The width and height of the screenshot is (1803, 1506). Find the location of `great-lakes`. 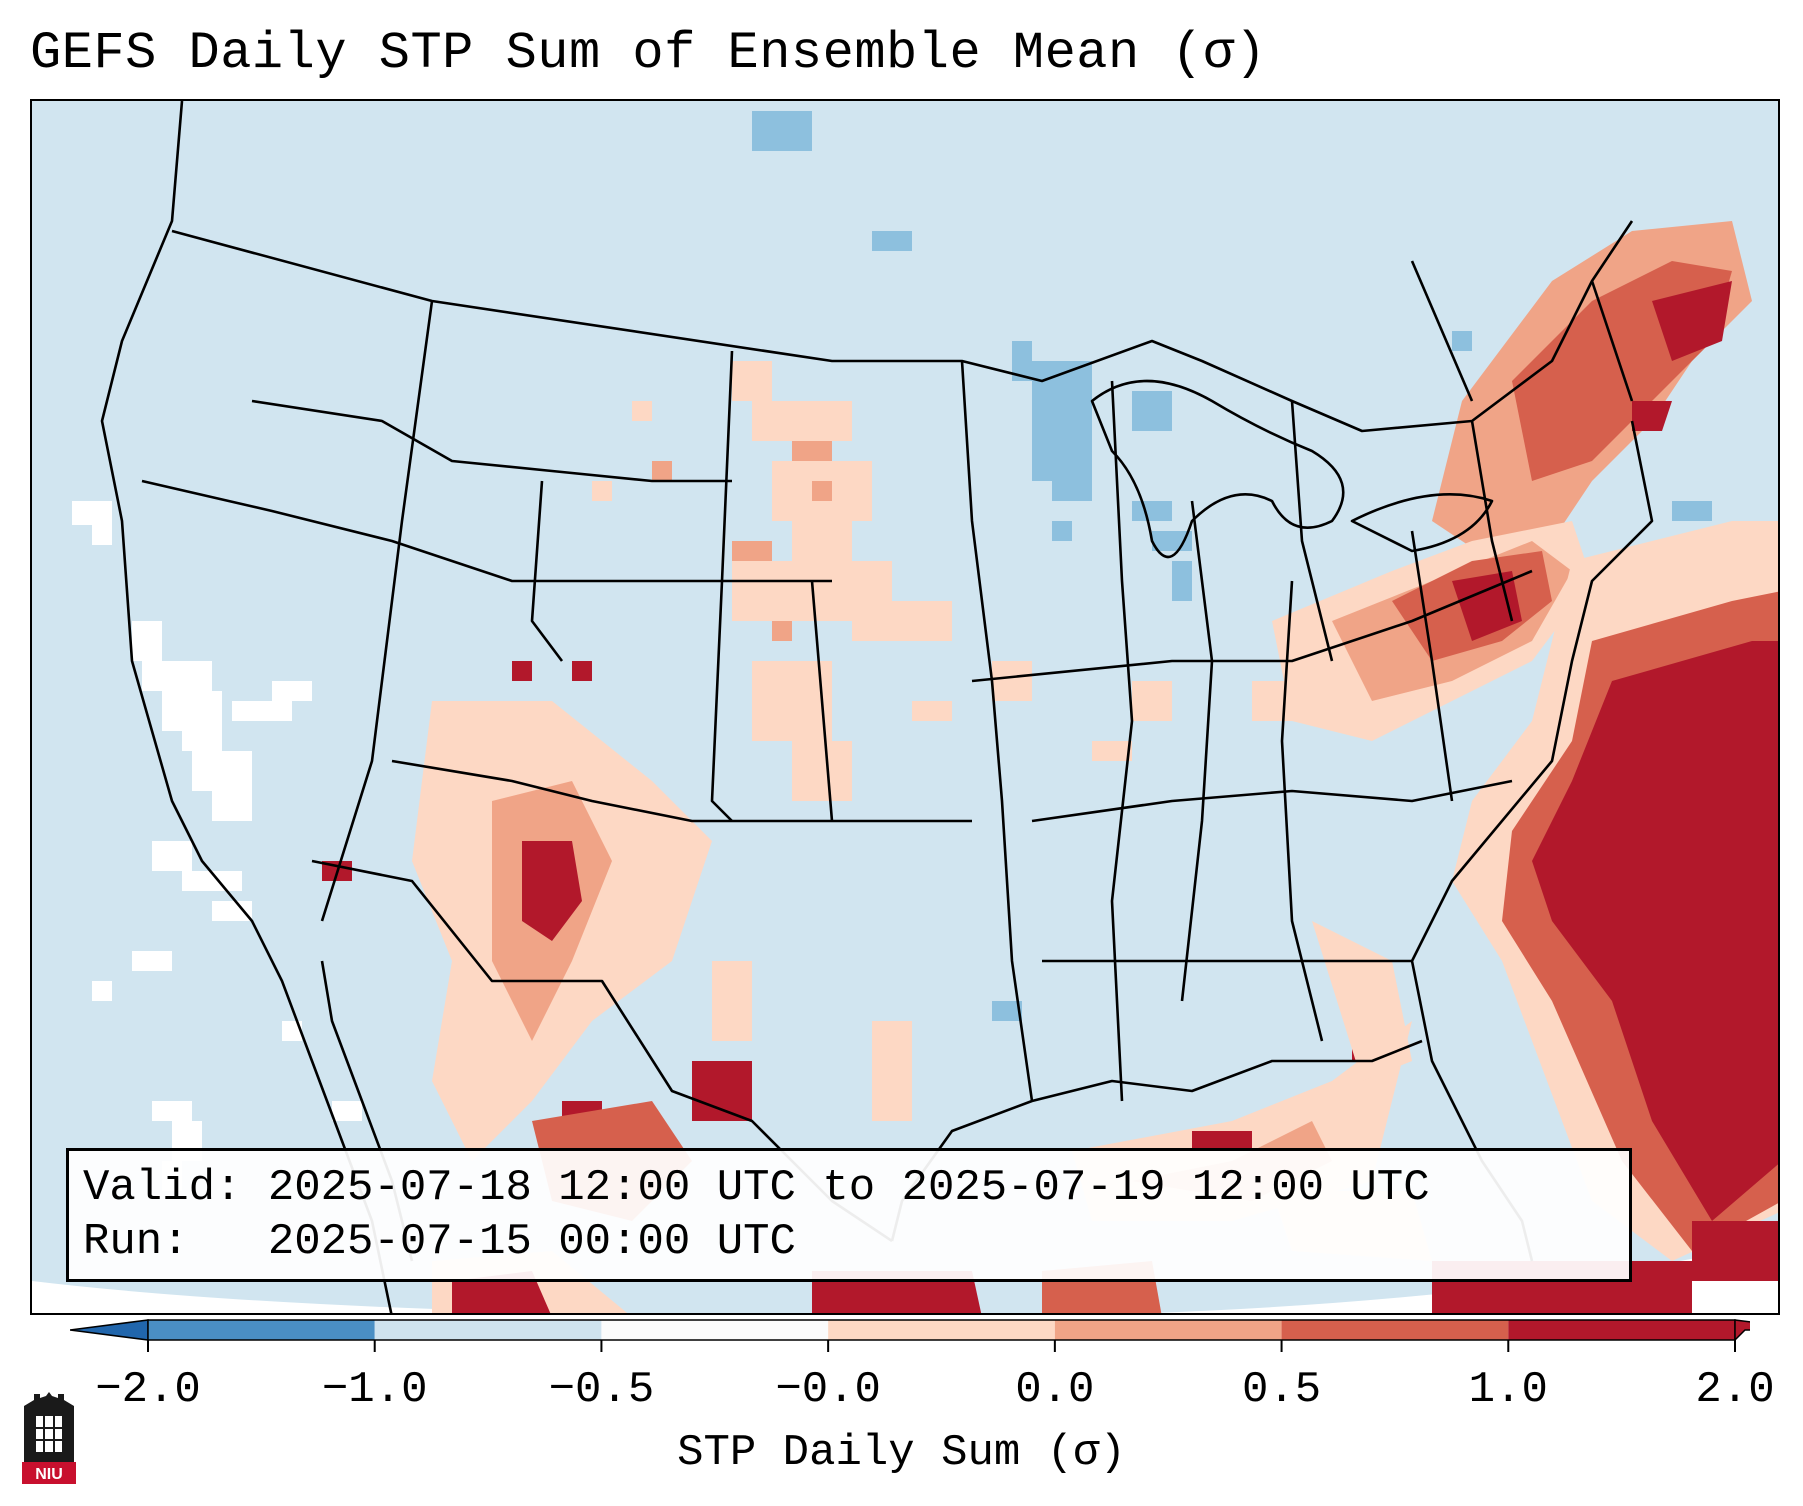

great-lakes is located at coordinates (1217, 469).